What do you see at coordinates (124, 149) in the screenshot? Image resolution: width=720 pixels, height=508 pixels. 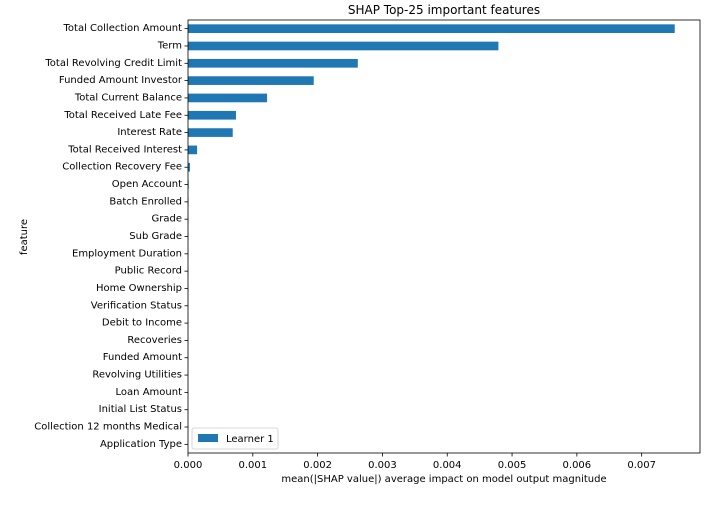 I see `y-tick-label: Total Received Interest` at bounding box center [124, 149].